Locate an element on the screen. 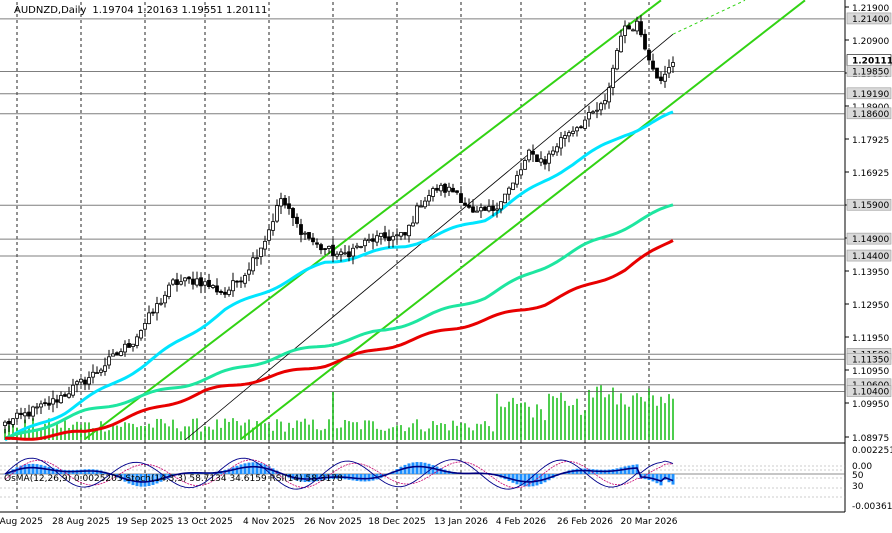 This screenshot has height=533, width=892. trend-line-extension is located at coordinates (709, 17).